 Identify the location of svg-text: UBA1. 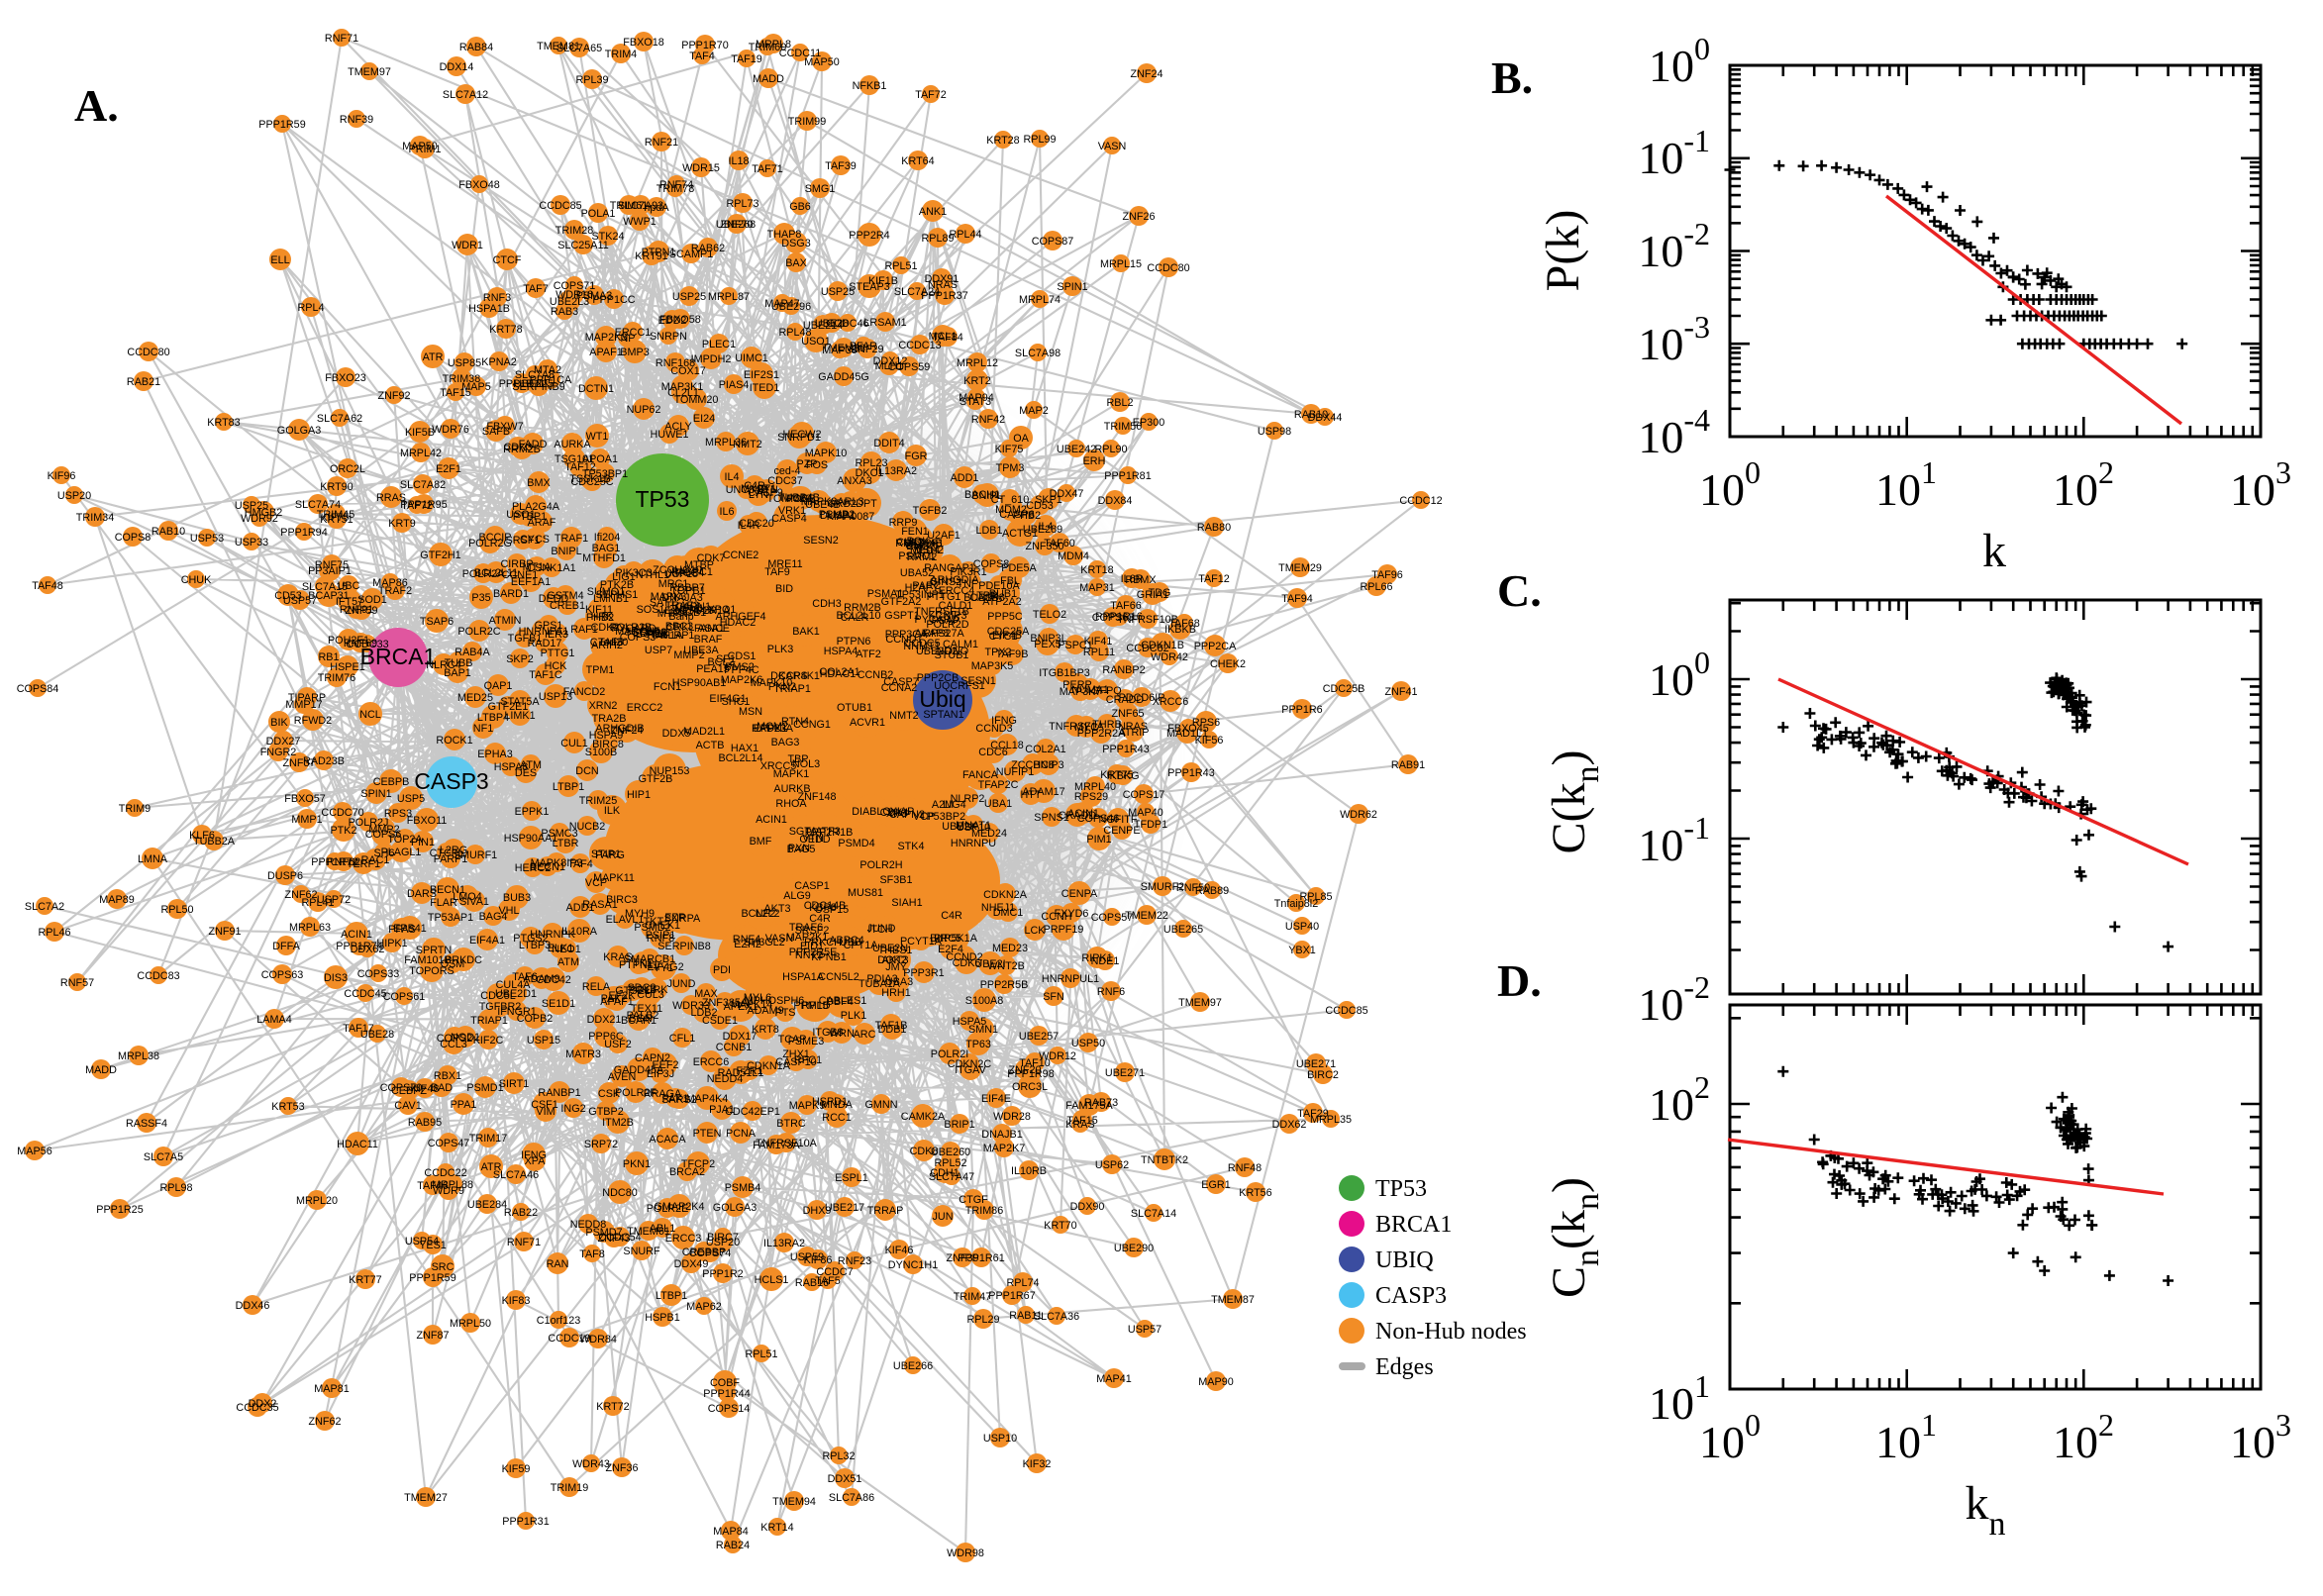
(998, 804).